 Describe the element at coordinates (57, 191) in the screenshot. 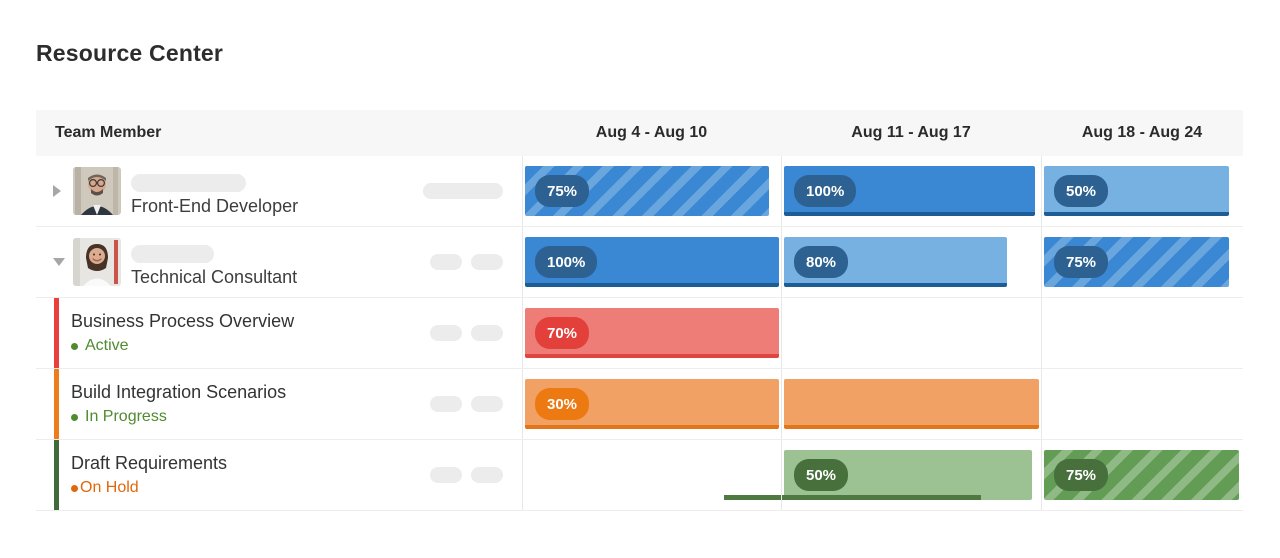

I see `chevron-right-icon` at that location.